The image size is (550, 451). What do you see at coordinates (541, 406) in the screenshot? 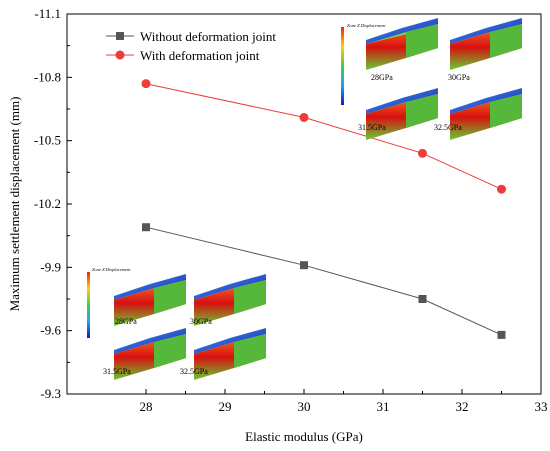
I see `x-tick-label: 33` at bounding box center [541, 406].